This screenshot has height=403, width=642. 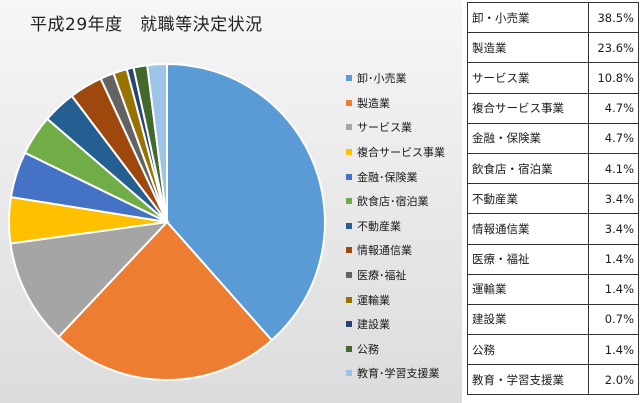 I want to click on table-category-cell: 複合サービス事業, so click(x=528, y=108).